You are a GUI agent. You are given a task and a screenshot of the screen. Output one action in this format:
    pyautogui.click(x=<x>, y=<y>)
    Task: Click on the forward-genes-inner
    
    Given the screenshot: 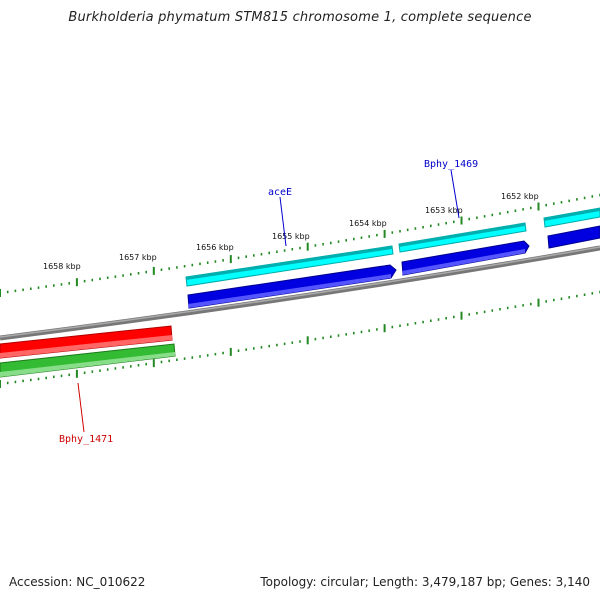 What is the action you would take?
    pyautogui.click(x=393, y=267)
    